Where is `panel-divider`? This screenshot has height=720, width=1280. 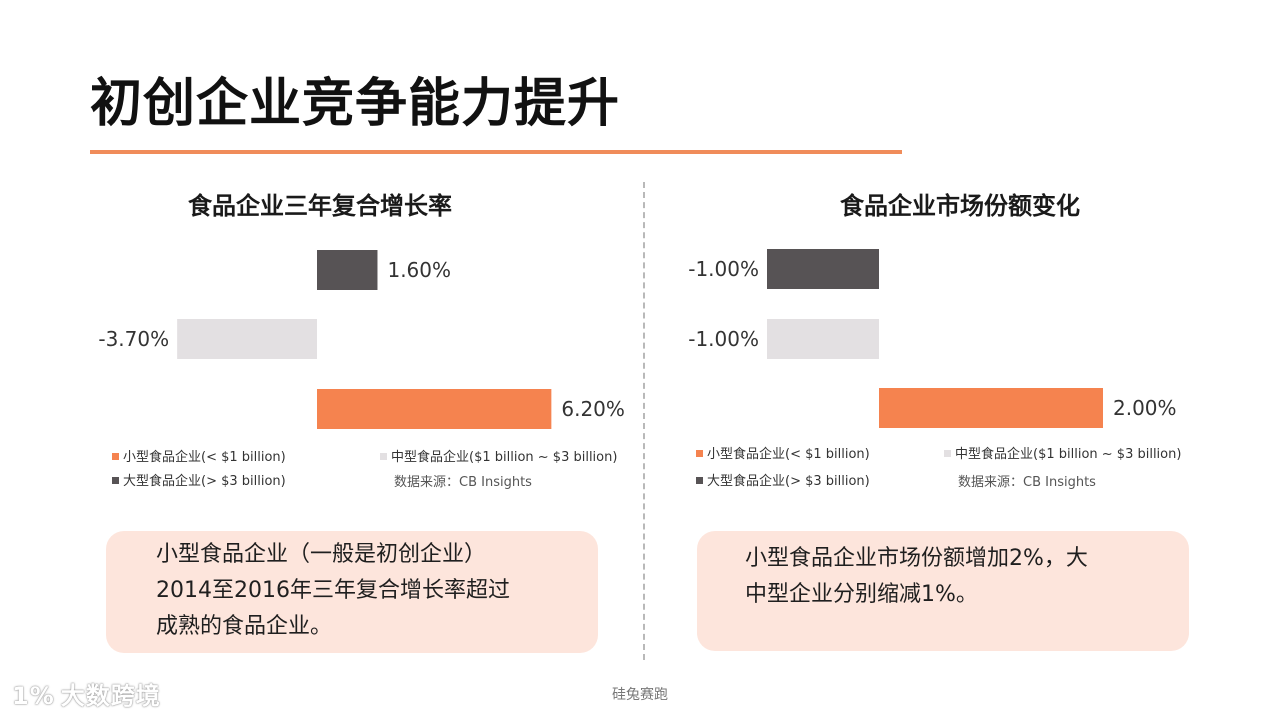
panel-divider is located at coordinates (644, 421).